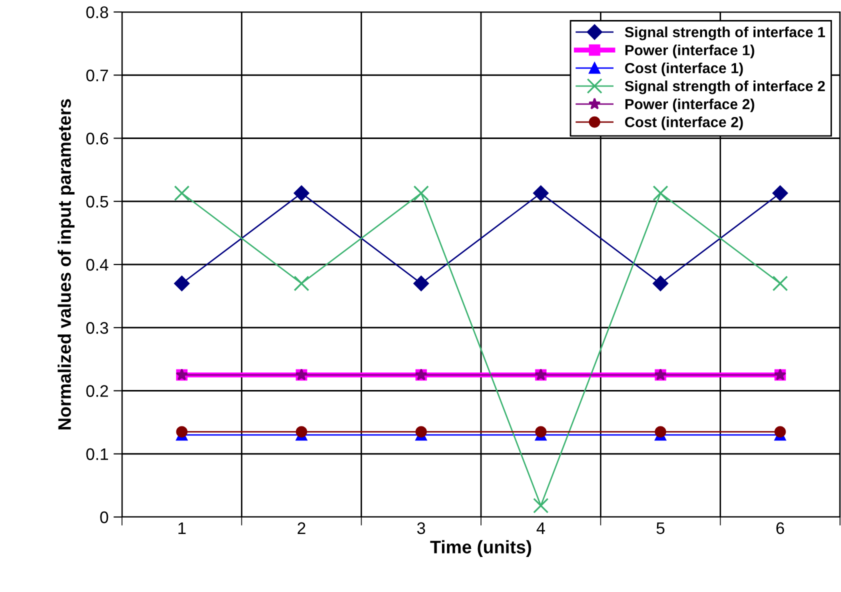  I want to click on x-tick-label: 5, so click(660, 528).